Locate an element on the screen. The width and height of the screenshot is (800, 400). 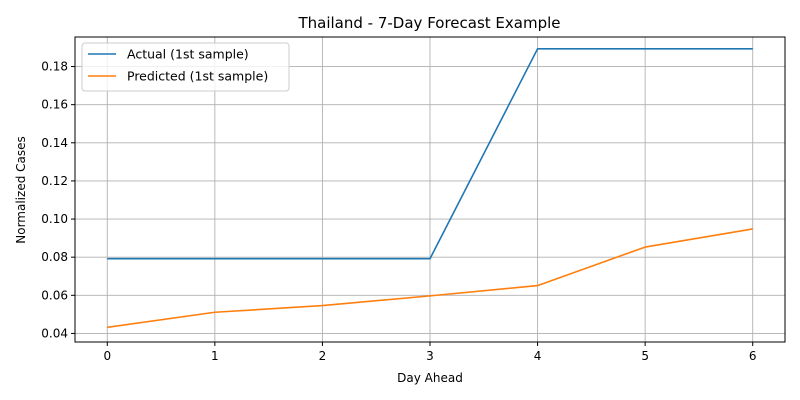
y-tick-label: 0.16 is located at coordinates (54, 105).